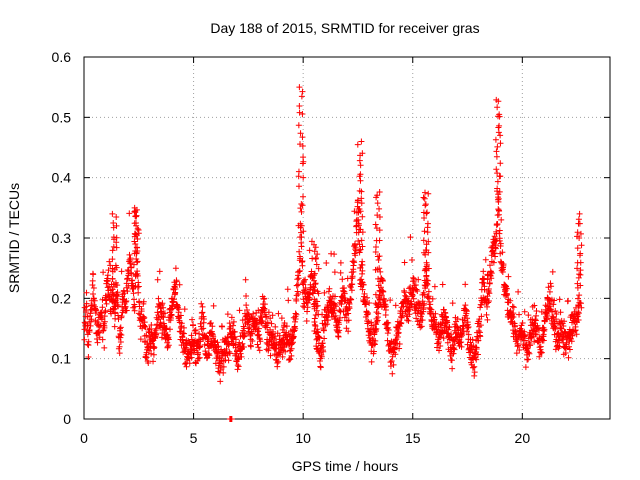  What do you see at coordinates (62, 359) in the screenshot?
I see `y-tick-label: 0.1` at bounding box center [62, 359].